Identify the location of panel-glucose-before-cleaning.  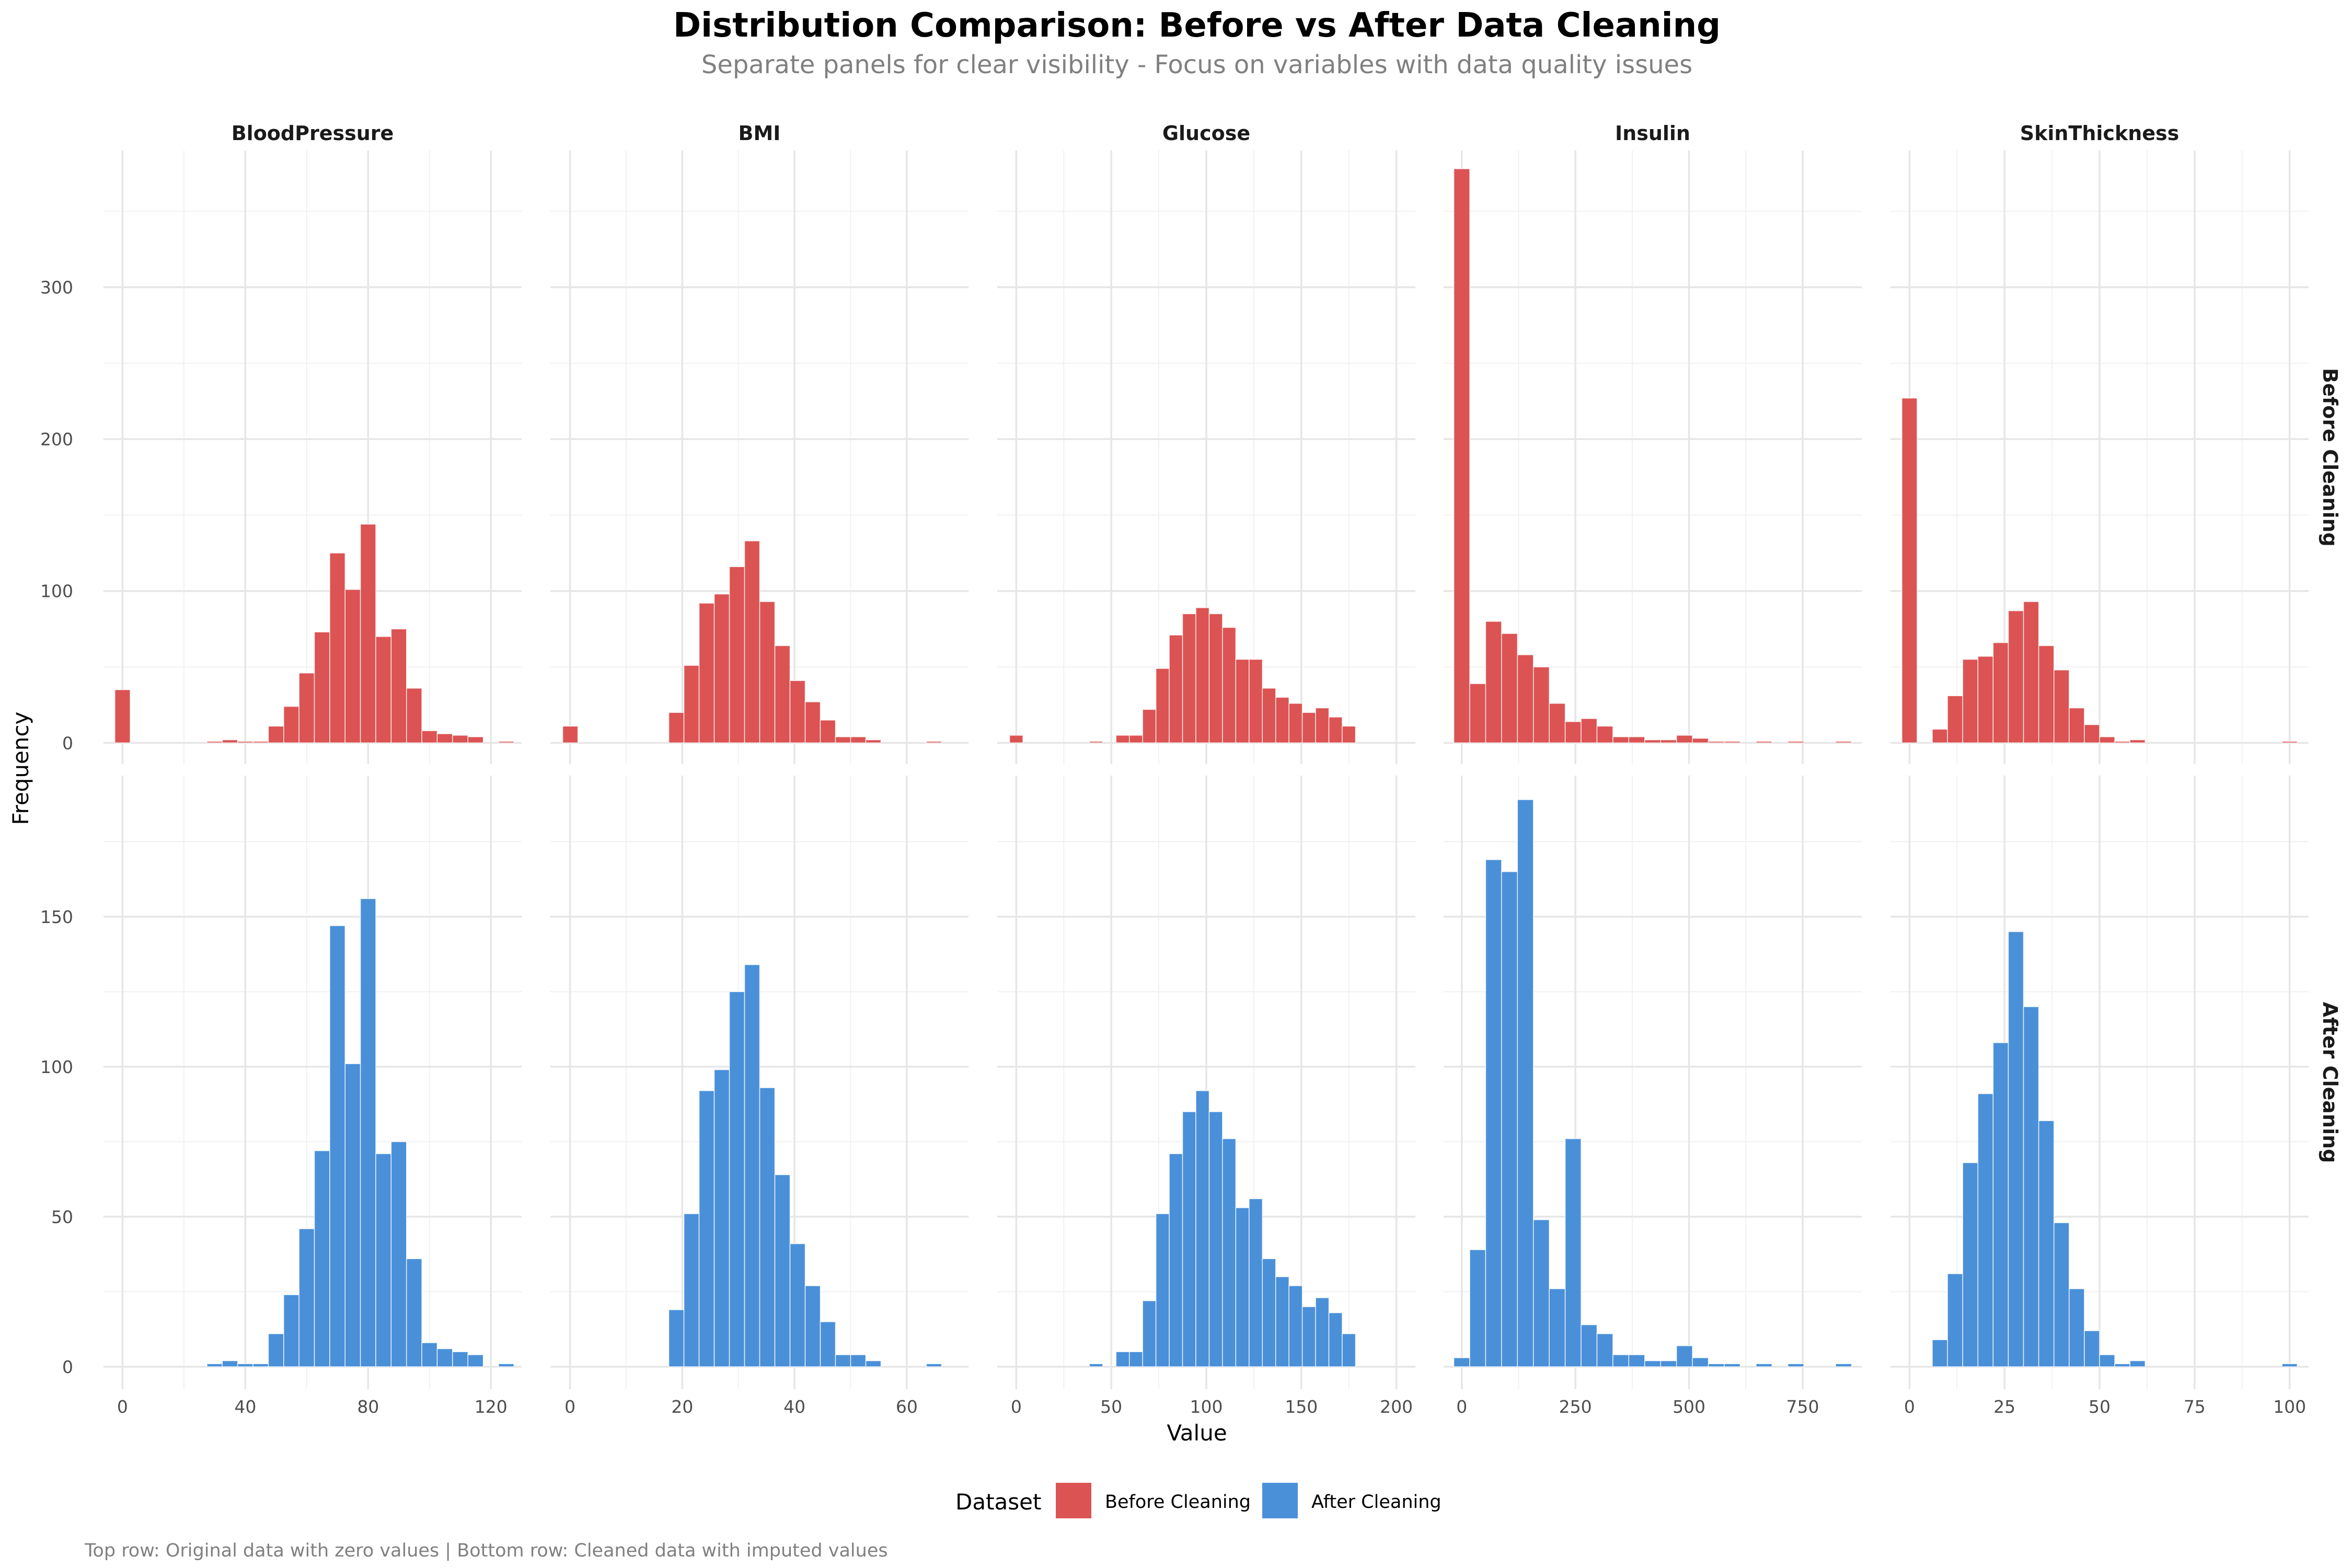
(1206, 457).